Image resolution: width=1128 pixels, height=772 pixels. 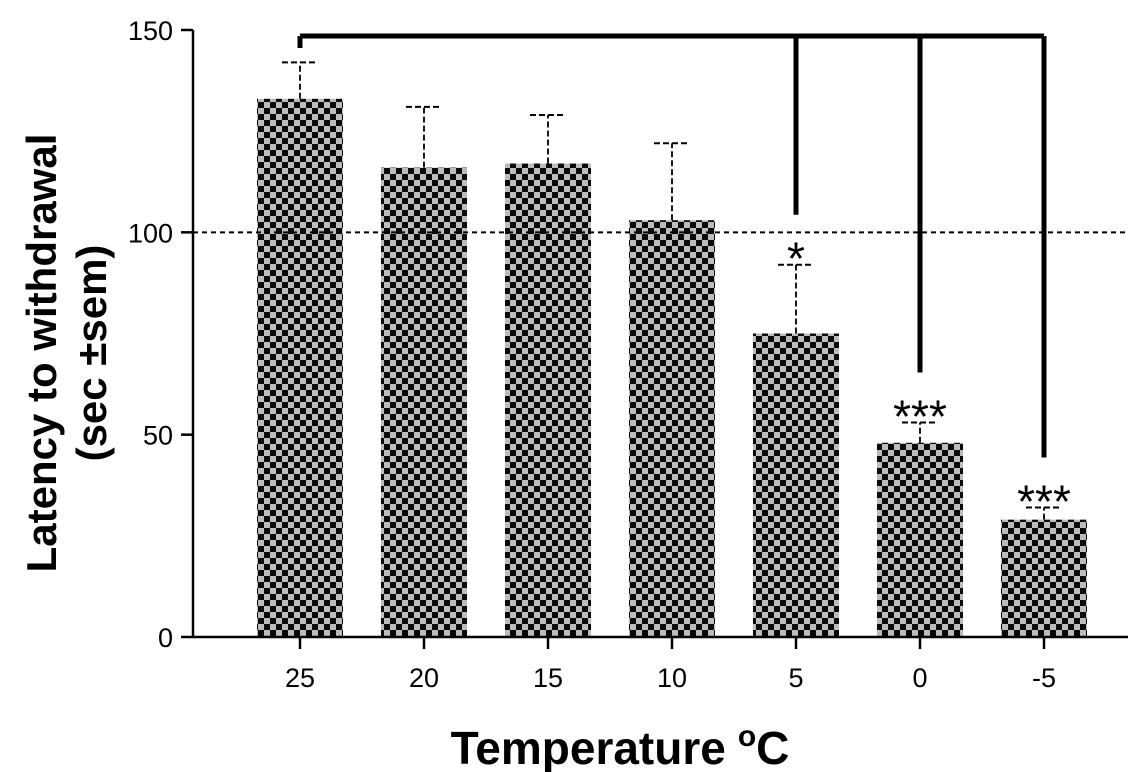 What do you see at coordinates (672, 678) in the screenshot?
I see `x-tick-label: 10` at bounding box center [672, 678].